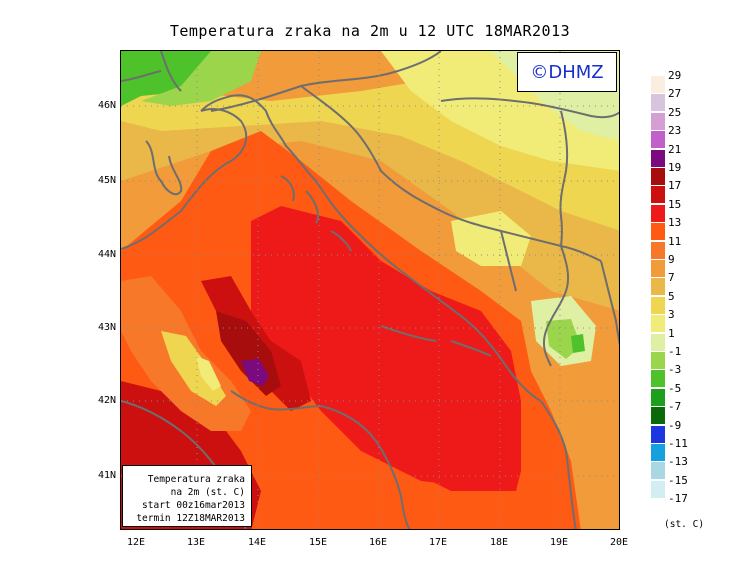 The image size is (740, 582). Describe the element at coordinates (257, 542) in the screenshot. I see `lon-label-14e: 14E` at that location.